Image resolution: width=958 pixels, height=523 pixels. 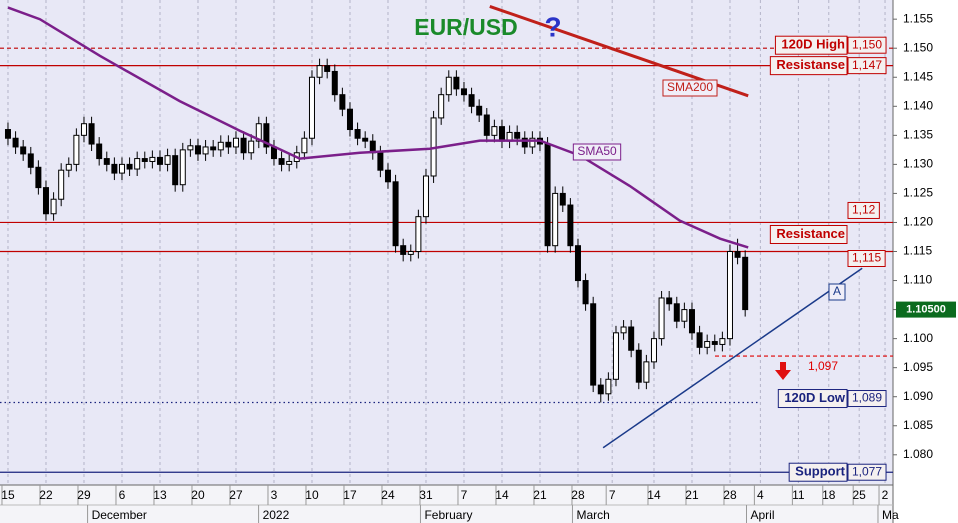 What do you see at coordinates (732, 358) in the screenshot?
I see `indicator-line` at bounding box center [732, 358].